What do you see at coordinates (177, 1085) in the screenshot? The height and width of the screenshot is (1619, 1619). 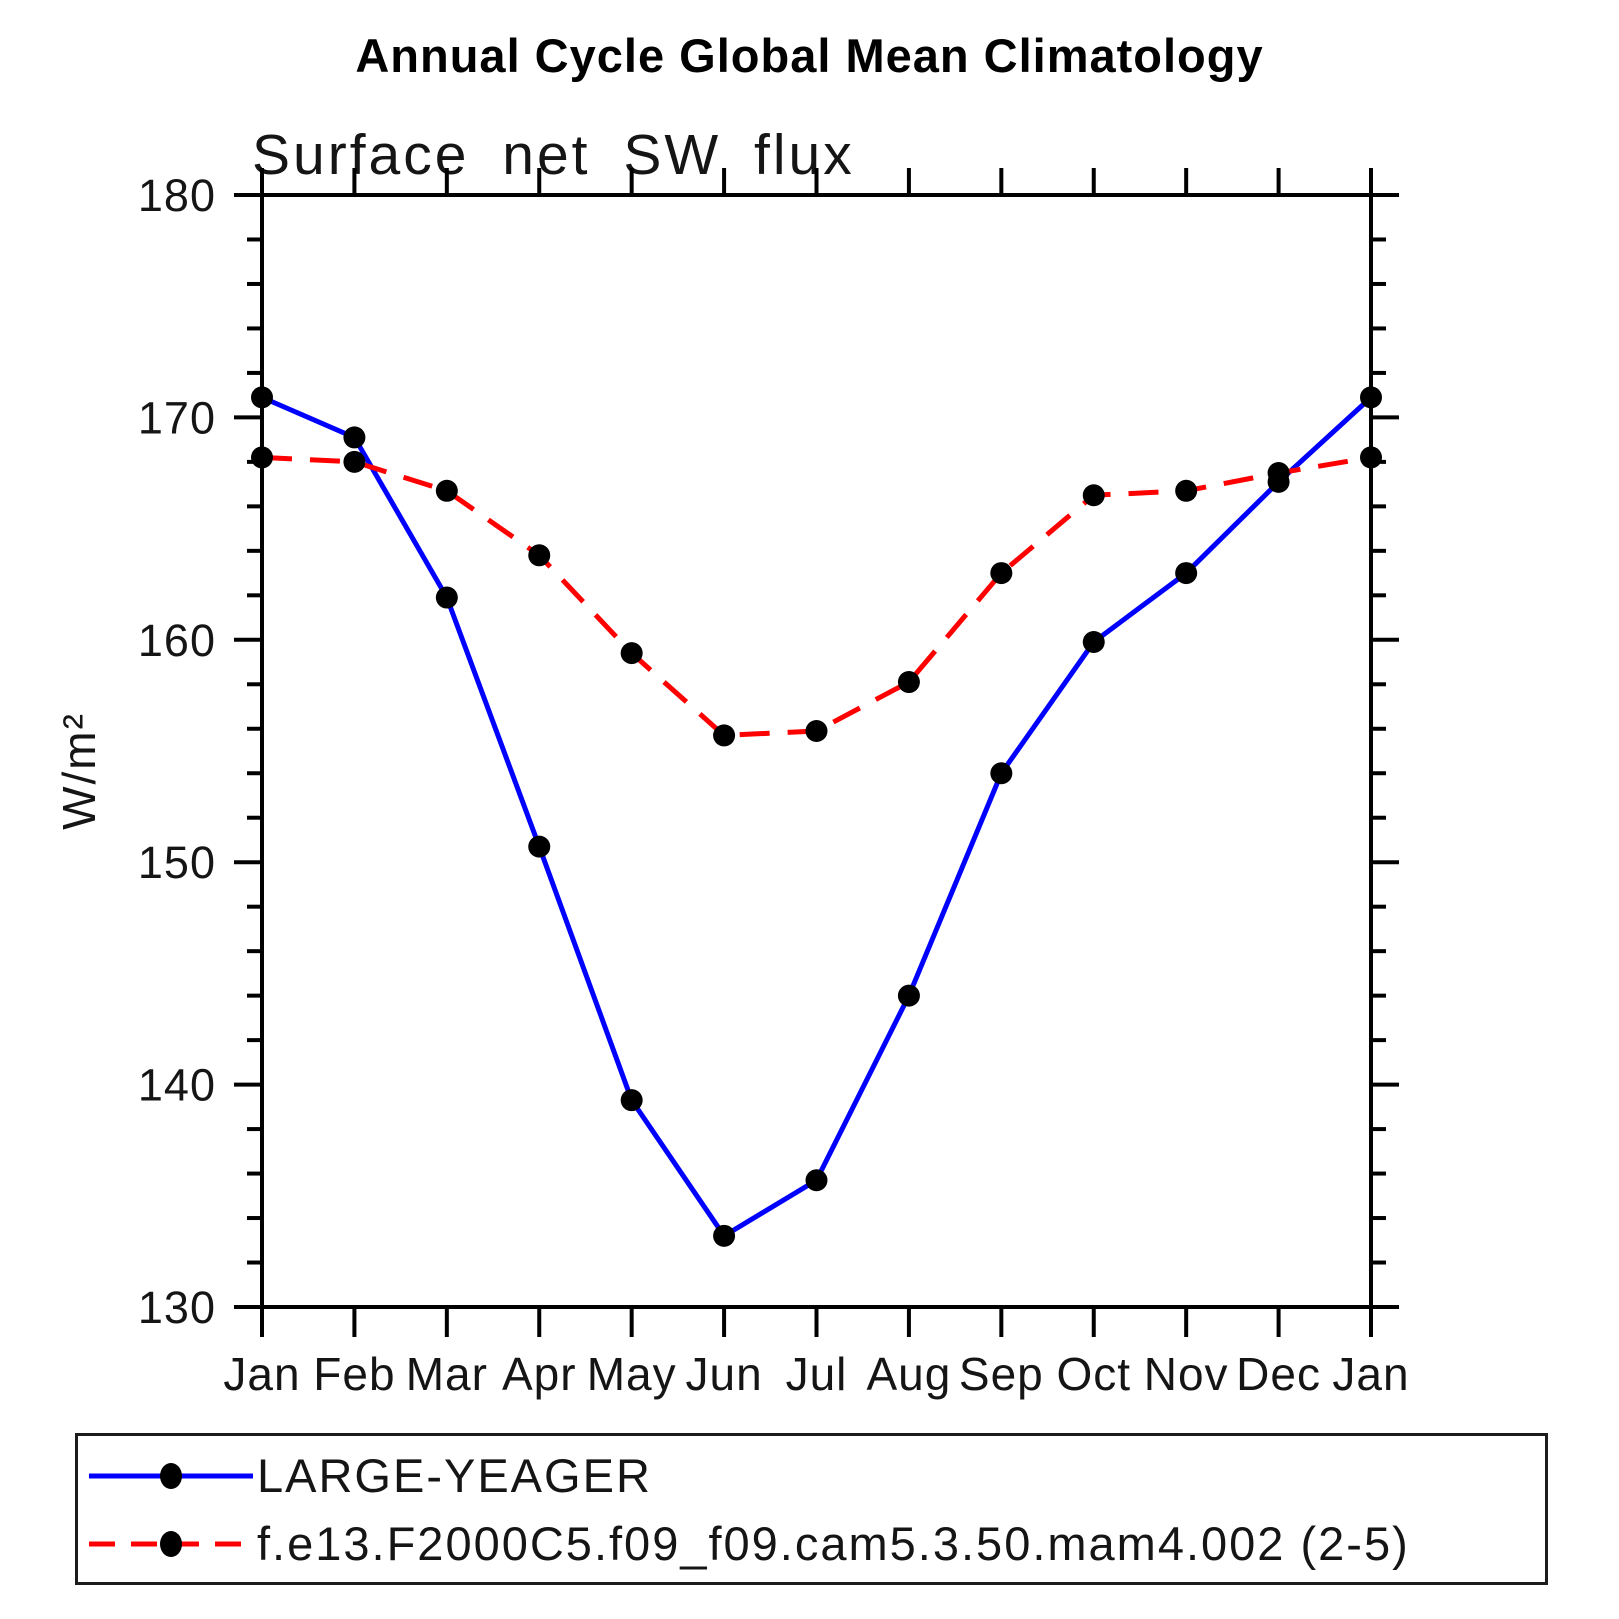 I see `y-tick-label: 140` at bounding box center [177, 1085].